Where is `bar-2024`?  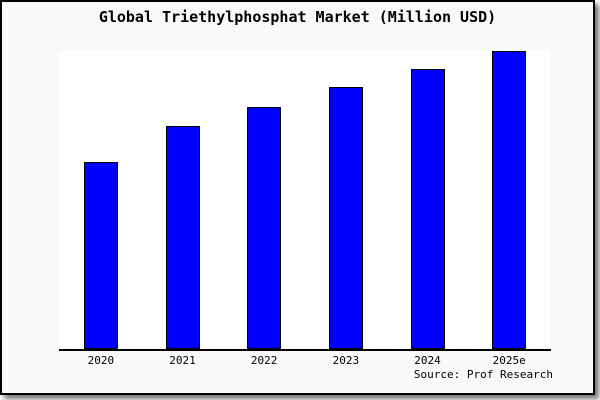 bar-2024 is located at coordinates (427, 209).